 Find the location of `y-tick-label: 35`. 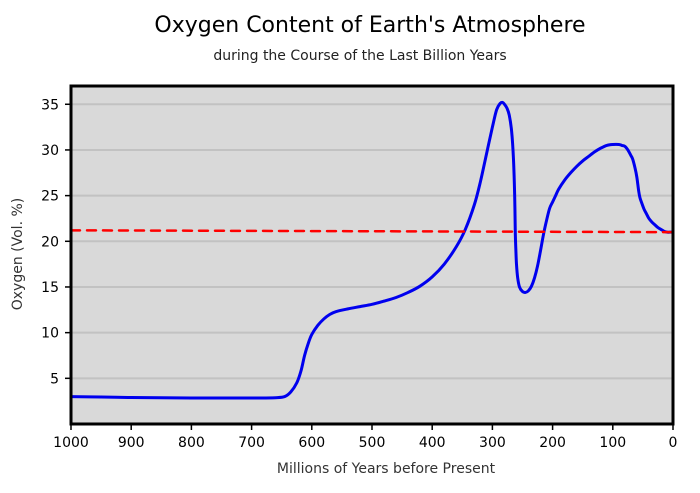

y-tick-label: 35 is located at coordinates (50, 105).